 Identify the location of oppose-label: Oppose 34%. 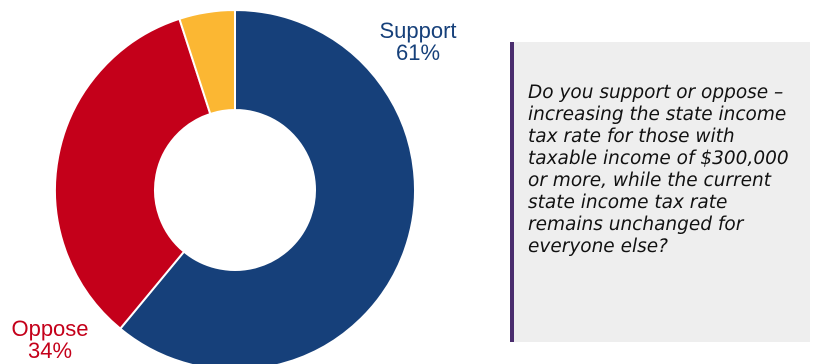
(50, 340).